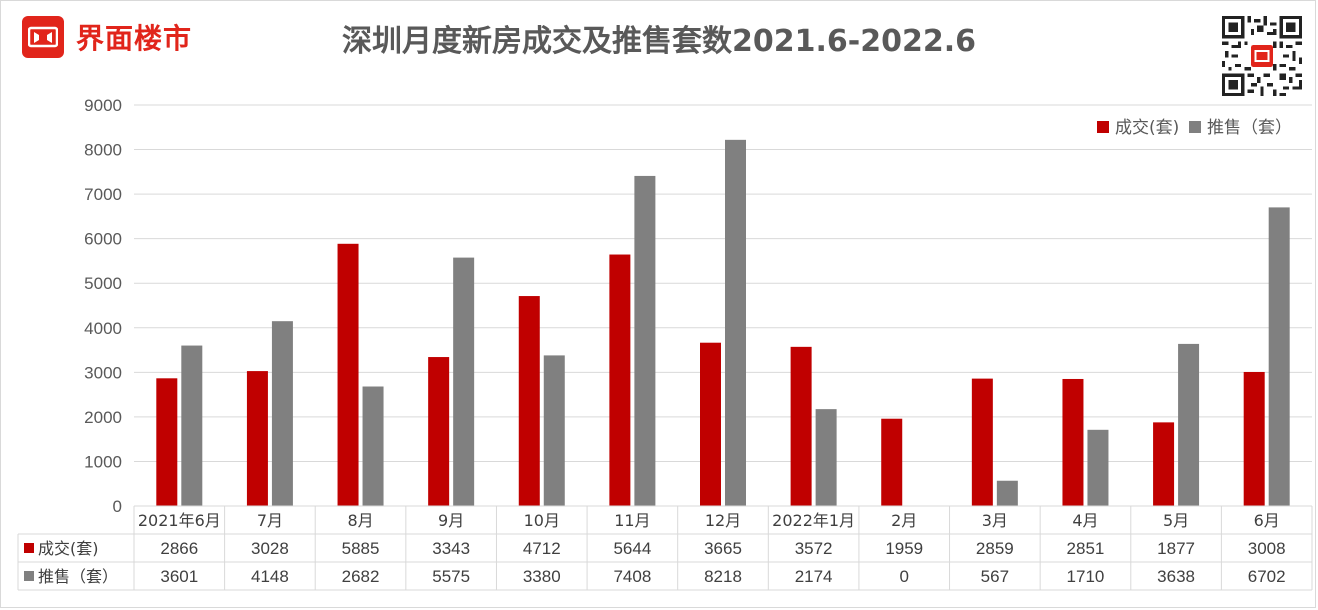 The height and width of the screenshot is (610, 1318). What do you see at coordinates (995, 548) in the screenshot?
I see `table-cell-value: 2859` at bounding box center [995, 548].